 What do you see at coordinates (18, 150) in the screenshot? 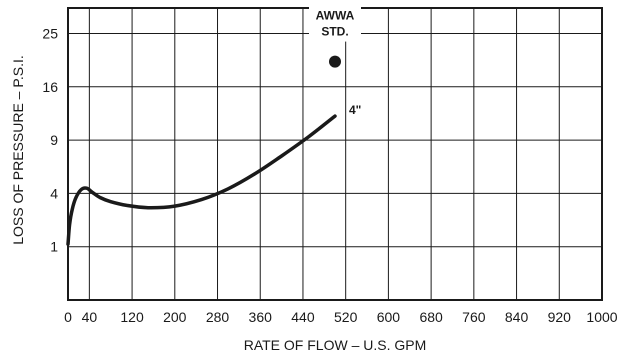
I see `y-axis-title: LOSS OF PRESSURE – P.S.I.` at bounding box center [18, 150].